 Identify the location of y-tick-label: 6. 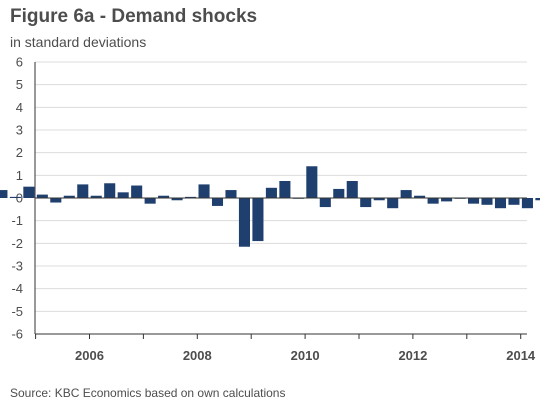
(19, 62).